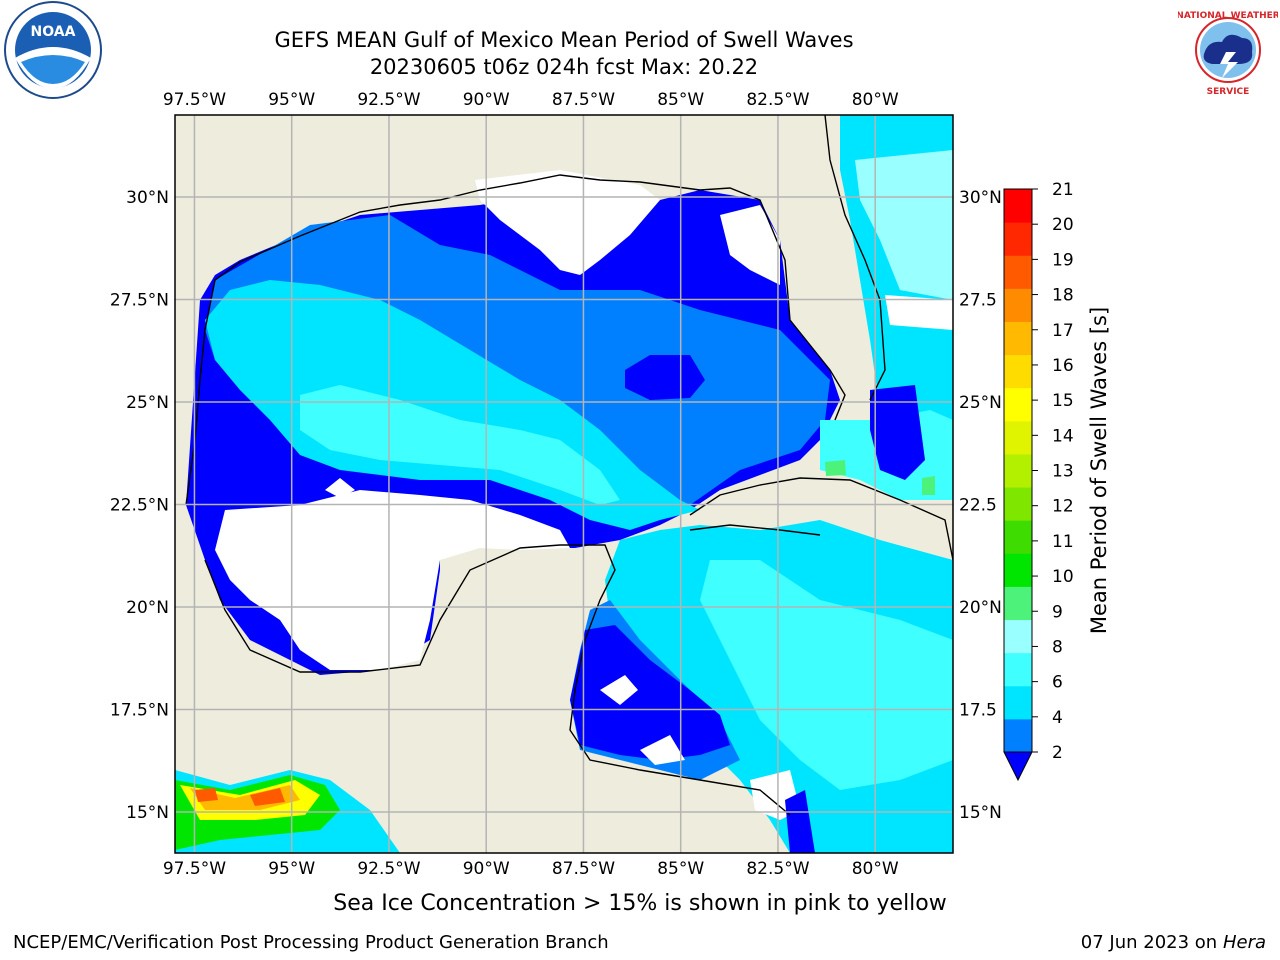 The image size is (1280, 960). What do you see at coordinates (1057, 647) in the screenshot?
I see `colorbar-tick-label: 8` at bounding box center [1057, 647].